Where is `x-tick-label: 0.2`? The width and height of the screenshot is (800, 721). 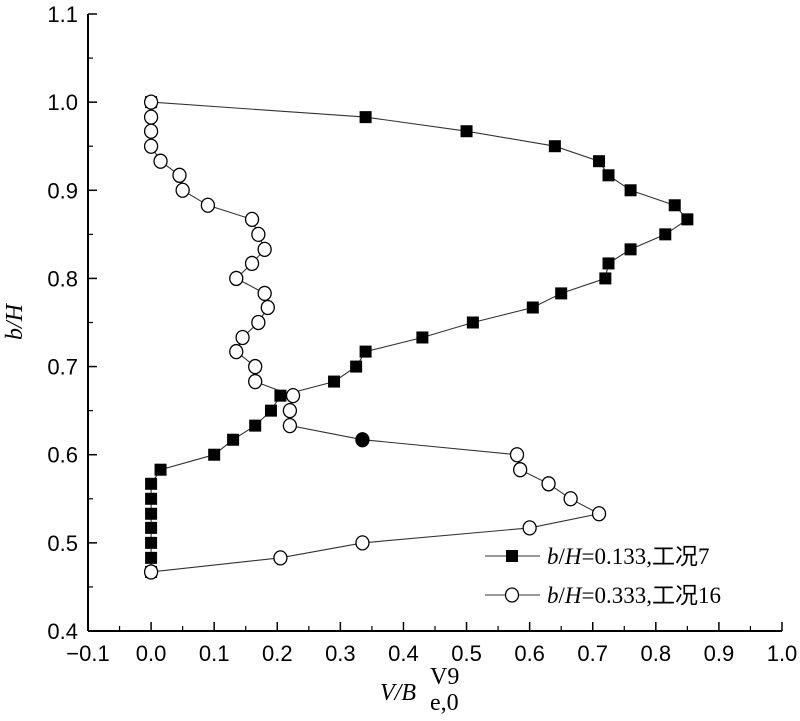 x-tick-label: 0.2 is located at coordinates (277, 653).